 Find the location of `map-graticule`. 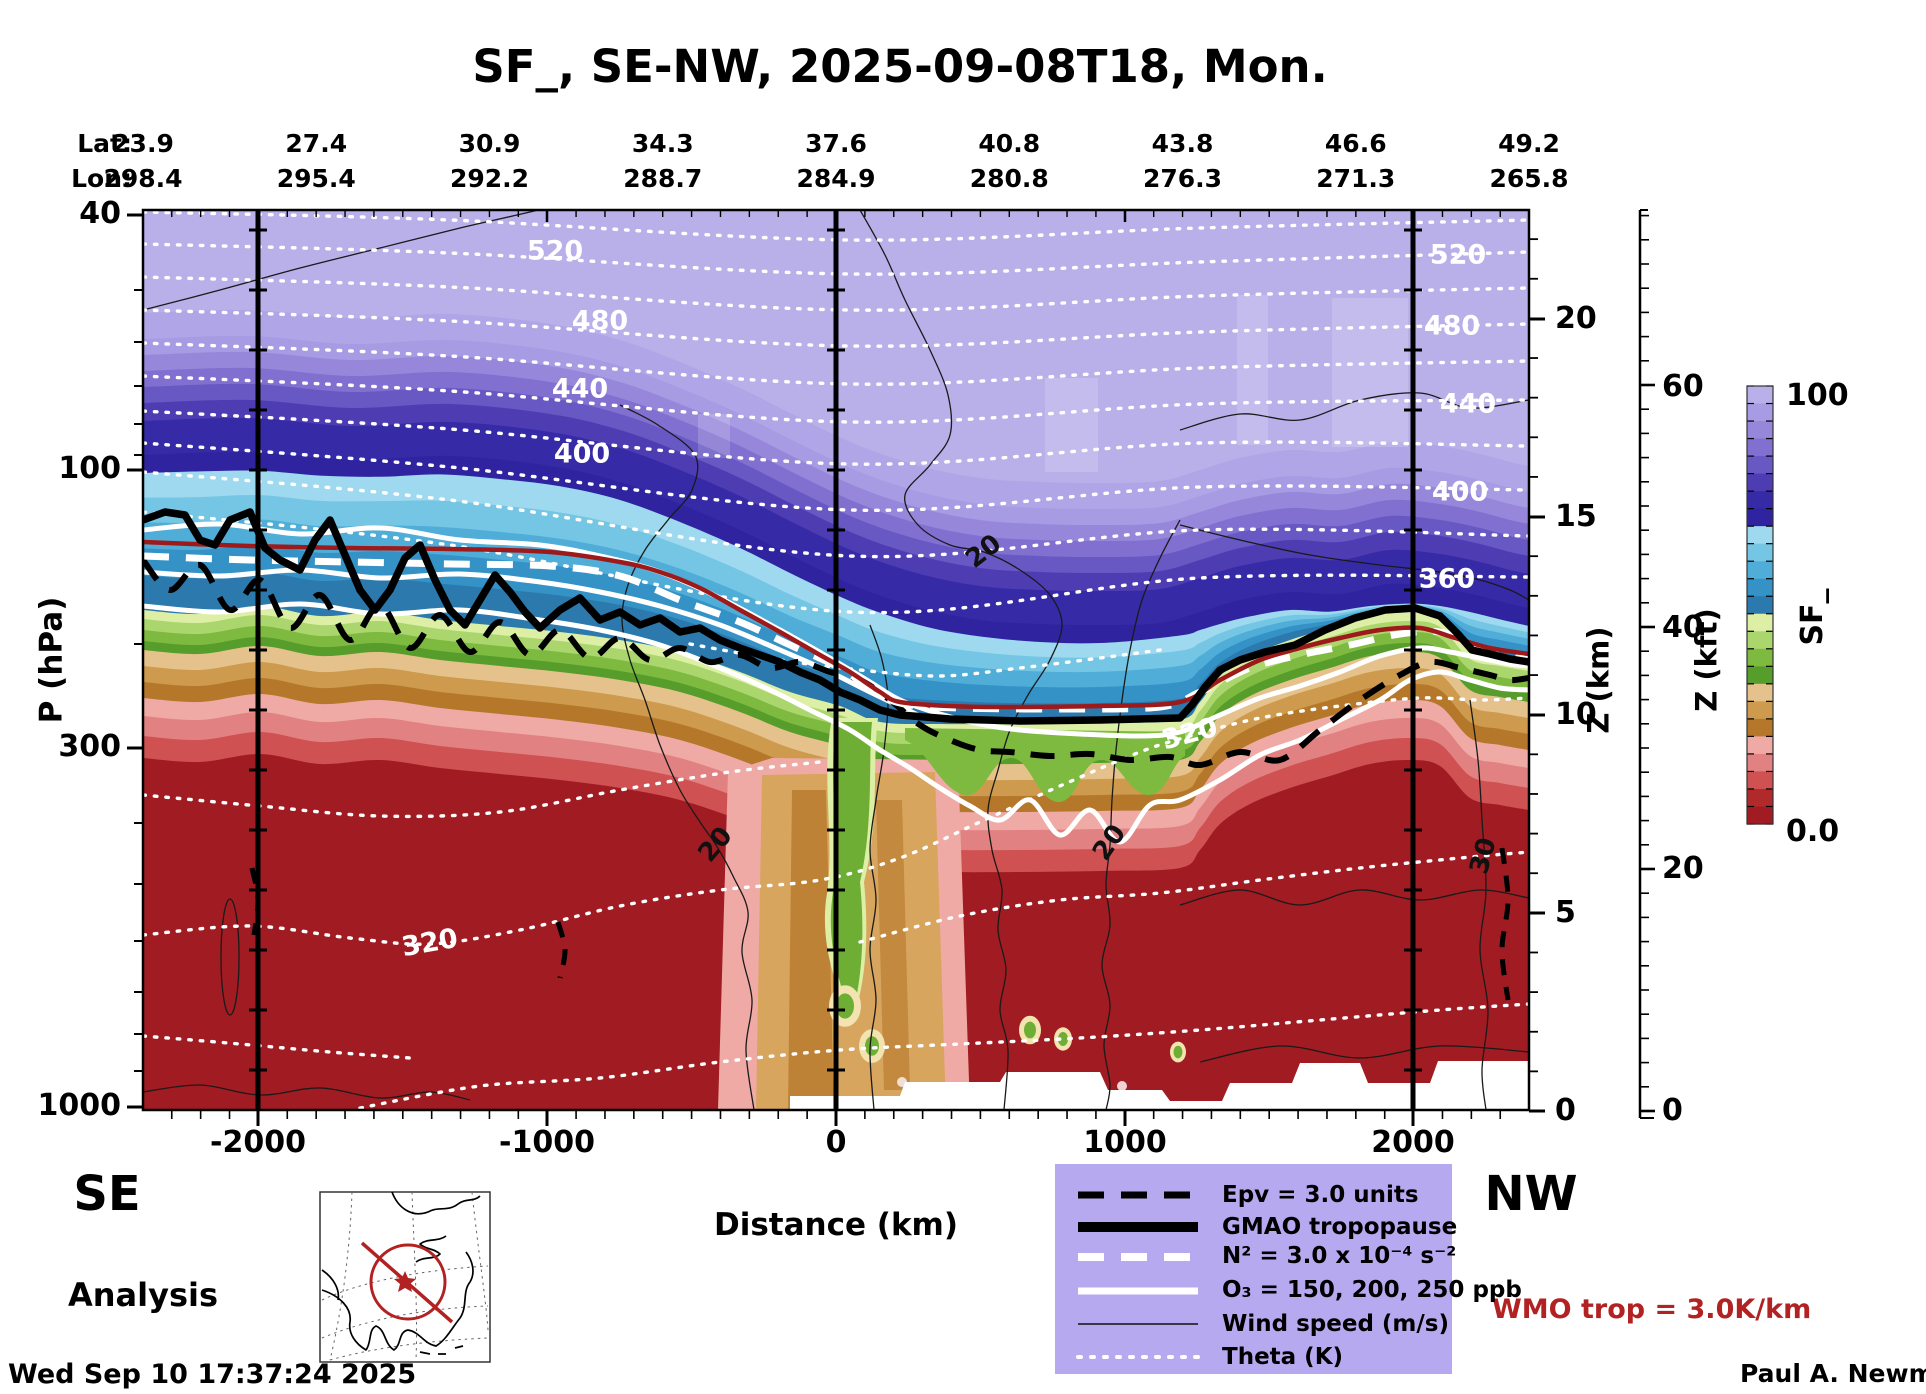

map-graticule is located at coordinates (414, 1276).